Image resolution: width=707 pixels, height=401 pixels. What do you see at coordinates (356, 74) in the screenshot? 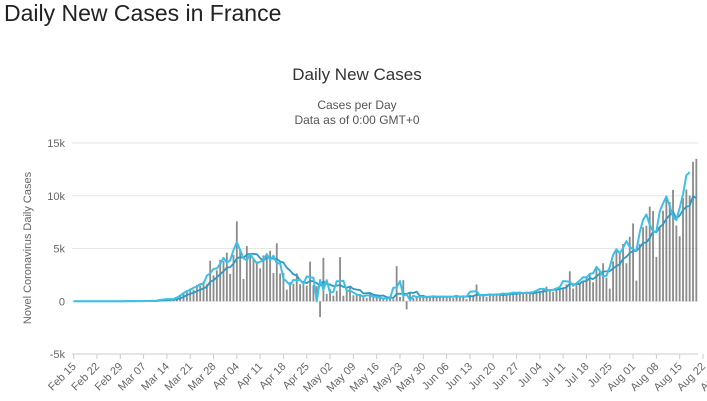
I see `chart-title: Daily New Cases` at bounding box center [356, 74].